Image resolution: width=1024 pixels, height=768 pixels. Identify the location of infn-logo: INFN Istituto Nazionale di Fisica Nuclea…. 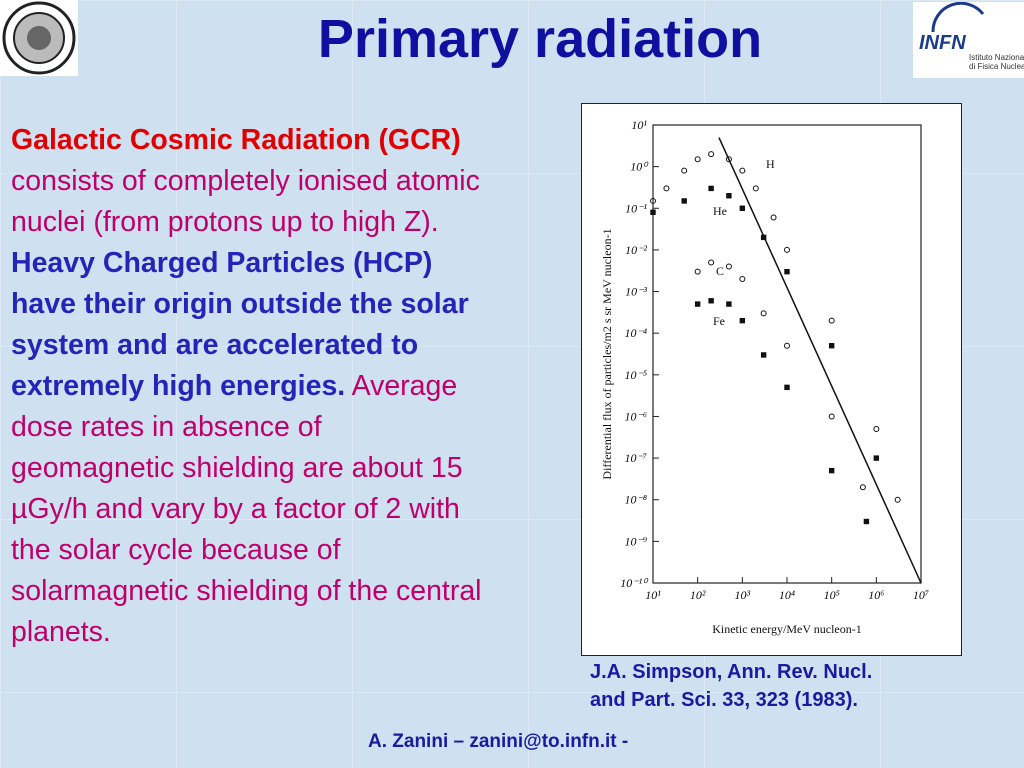
(968, 39).